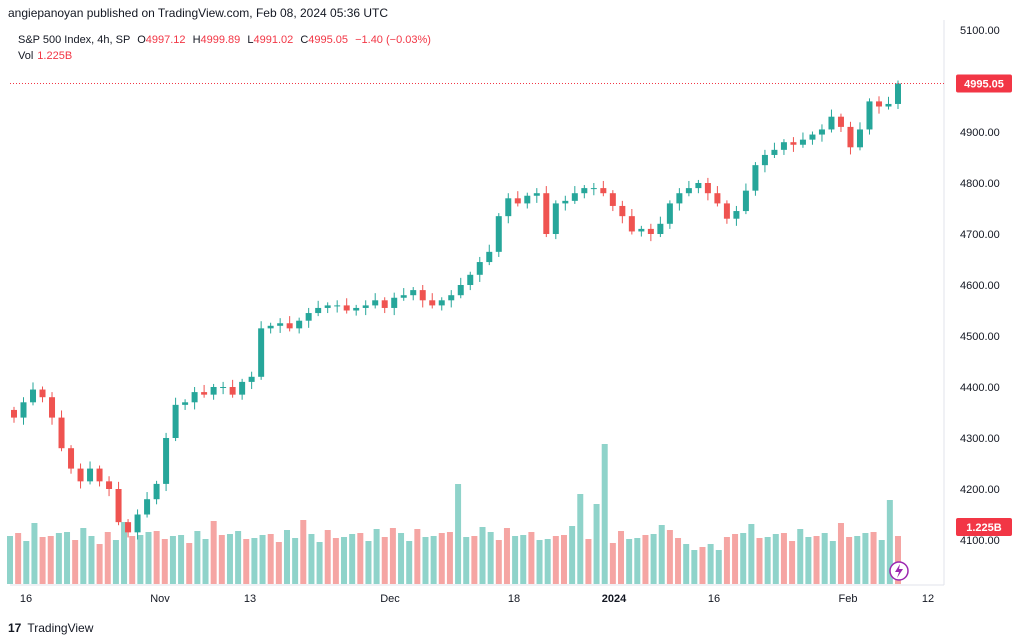 This screenshot has width=1024, height=643. I want to click on price-tick-label: 4600.00, so click(980, 286).